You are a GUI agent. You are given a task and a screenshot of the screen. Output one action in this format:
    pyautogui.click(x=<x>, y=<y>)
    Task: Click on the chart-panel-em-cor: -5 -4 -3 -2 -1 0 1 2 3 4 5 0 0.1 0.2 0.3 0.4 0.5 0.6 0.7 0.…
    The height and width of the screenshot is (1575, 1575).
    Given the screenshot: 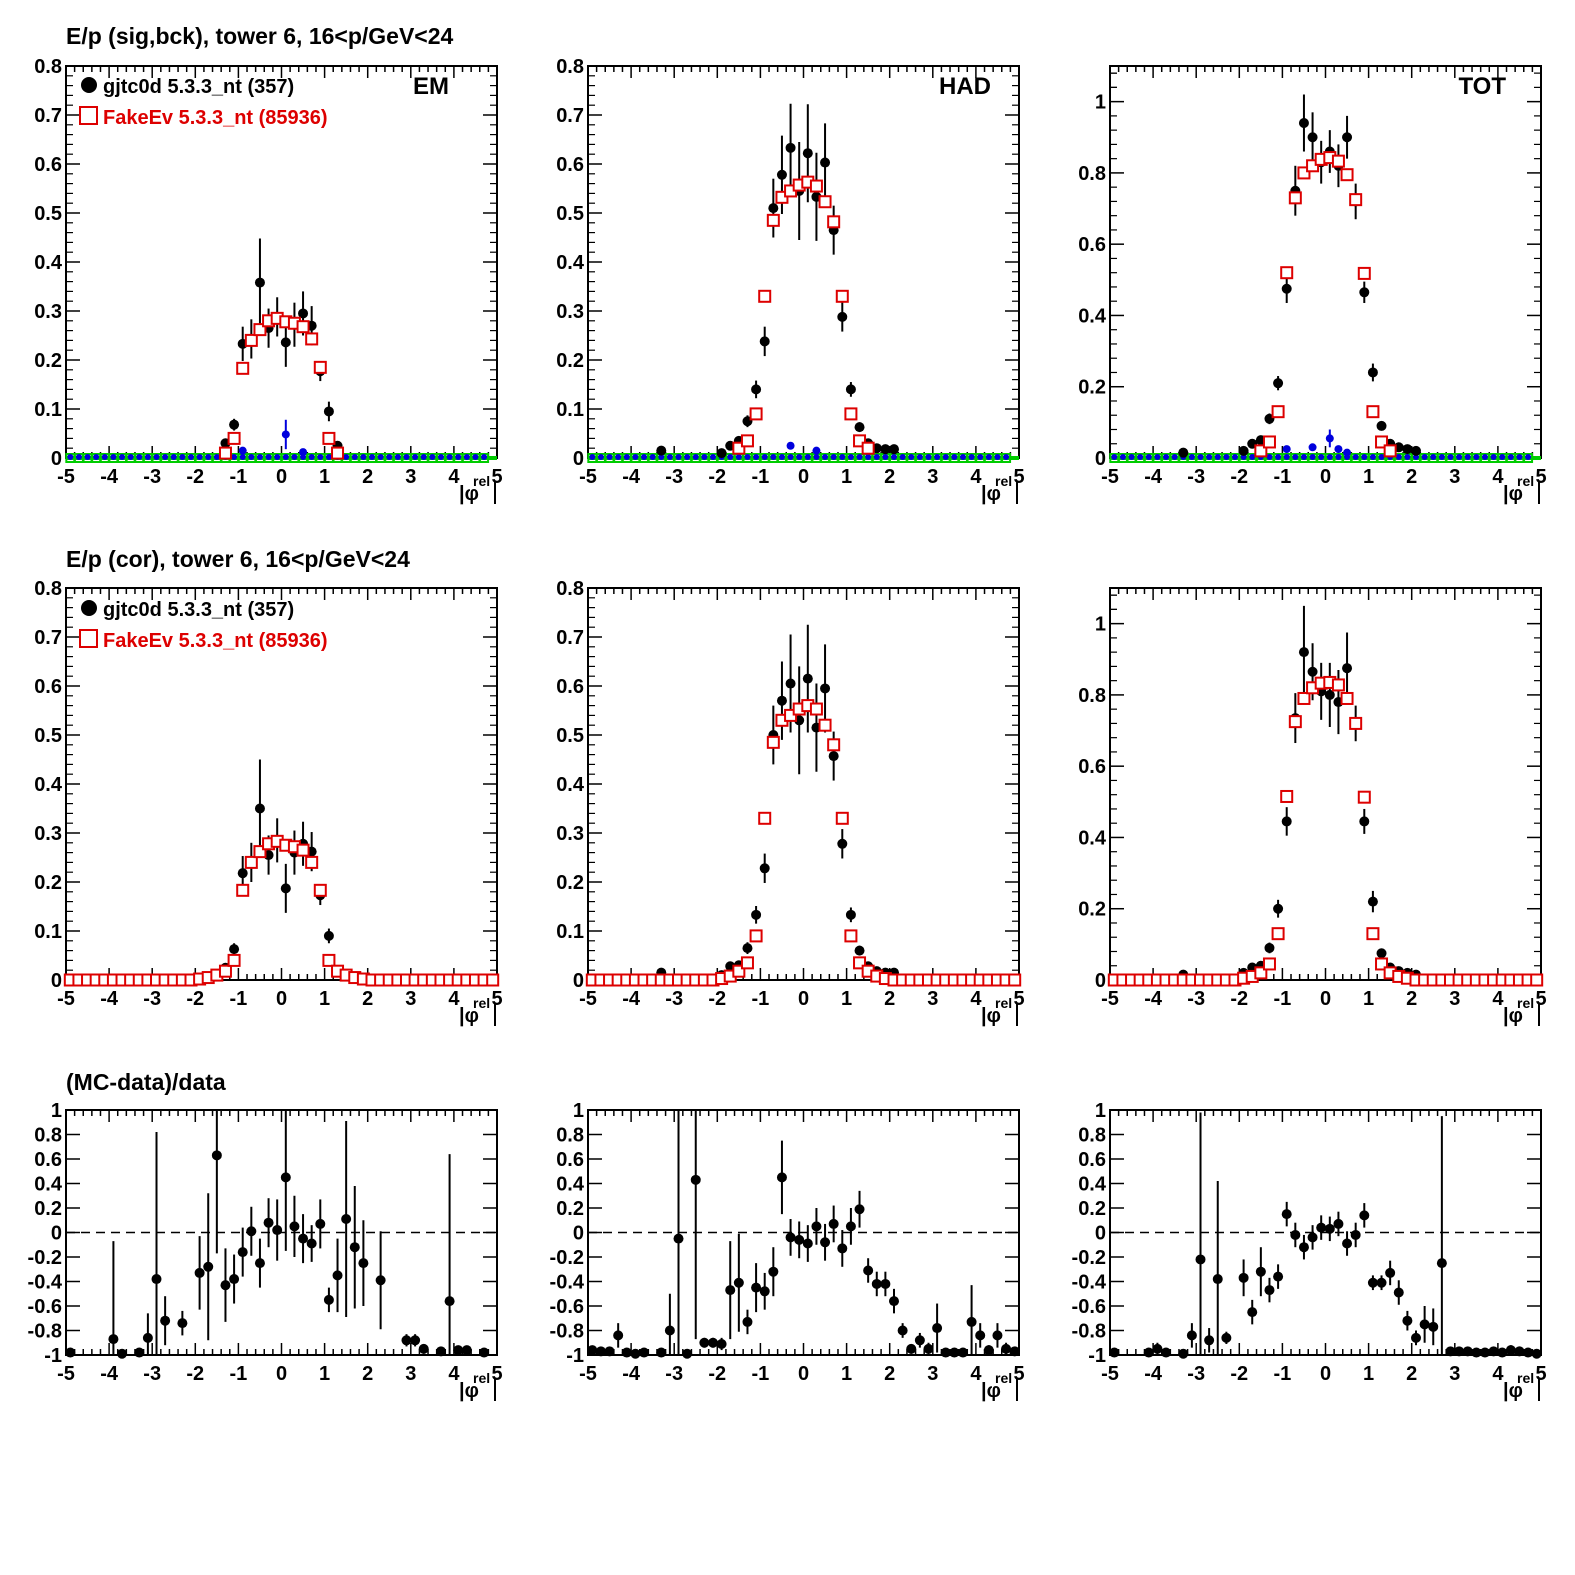 What is the action you would take?
    pyautogui.click(x=268, y=802)
    